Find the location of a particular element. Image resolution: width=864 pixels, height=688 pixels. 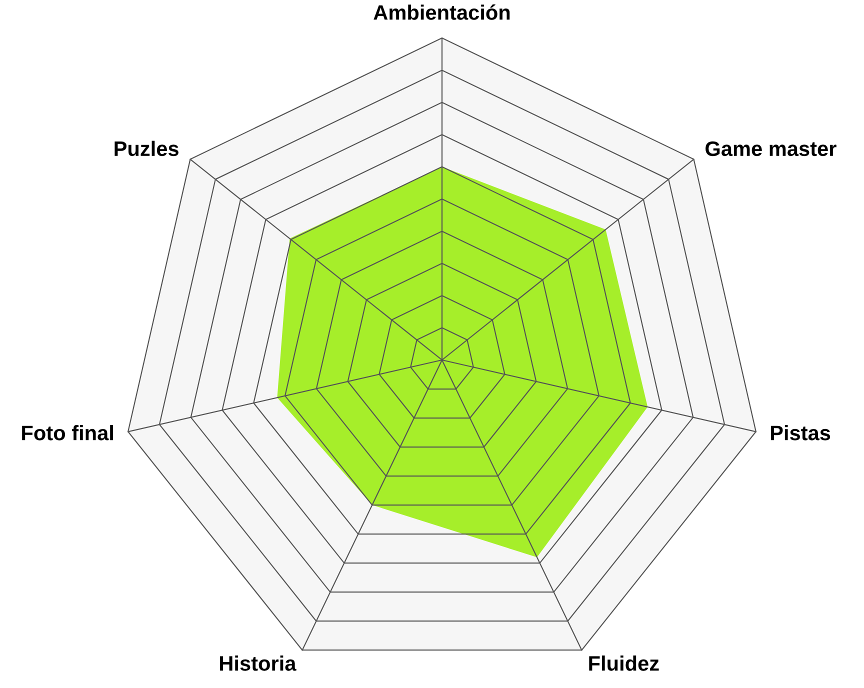

spoke-label: Foto final is located at coordinates (67, 432).